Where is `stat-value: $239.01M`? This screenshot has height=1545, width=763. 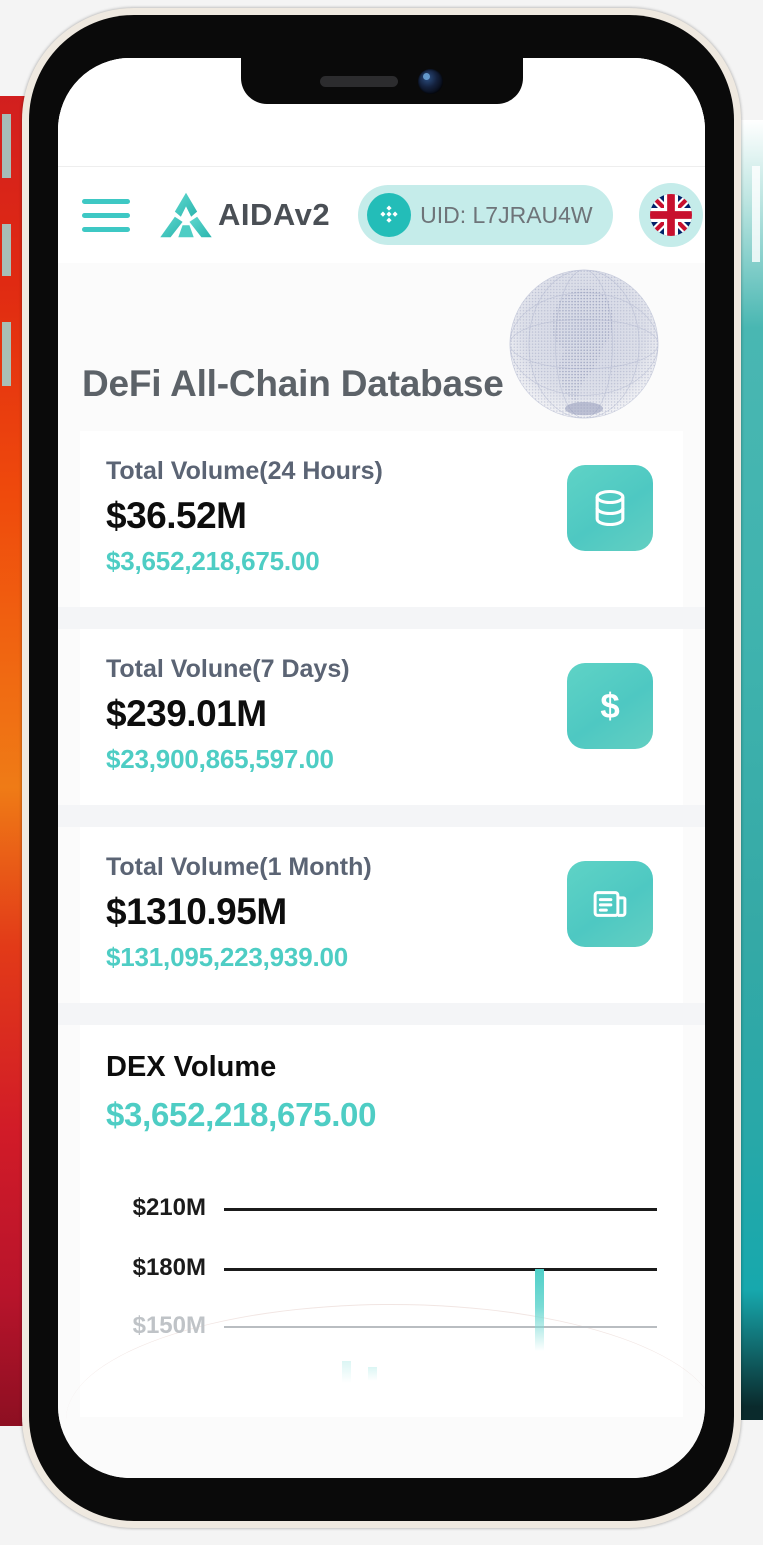 stat-value: $239.01M is located at coordinates (186, 713).